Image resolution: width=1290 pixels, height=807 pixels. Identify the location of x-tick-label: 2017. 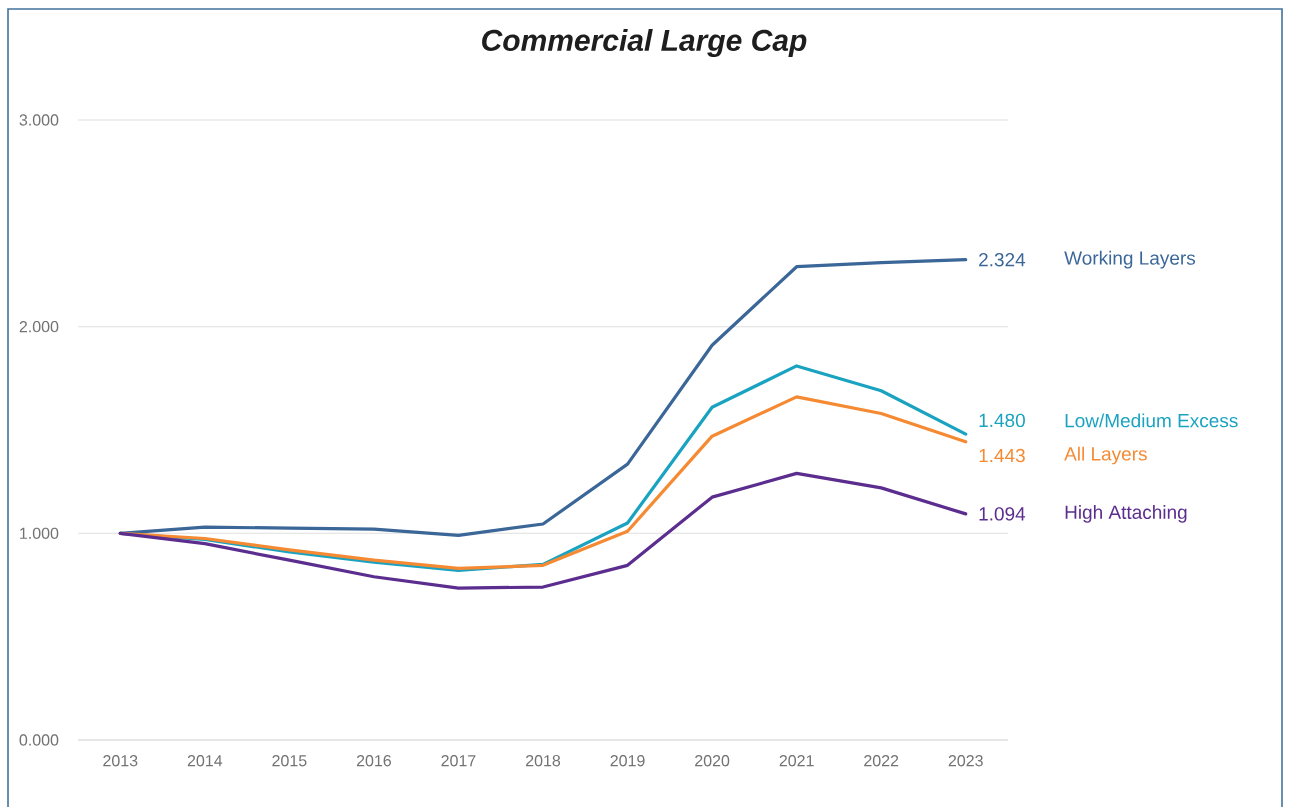
(458, 761).